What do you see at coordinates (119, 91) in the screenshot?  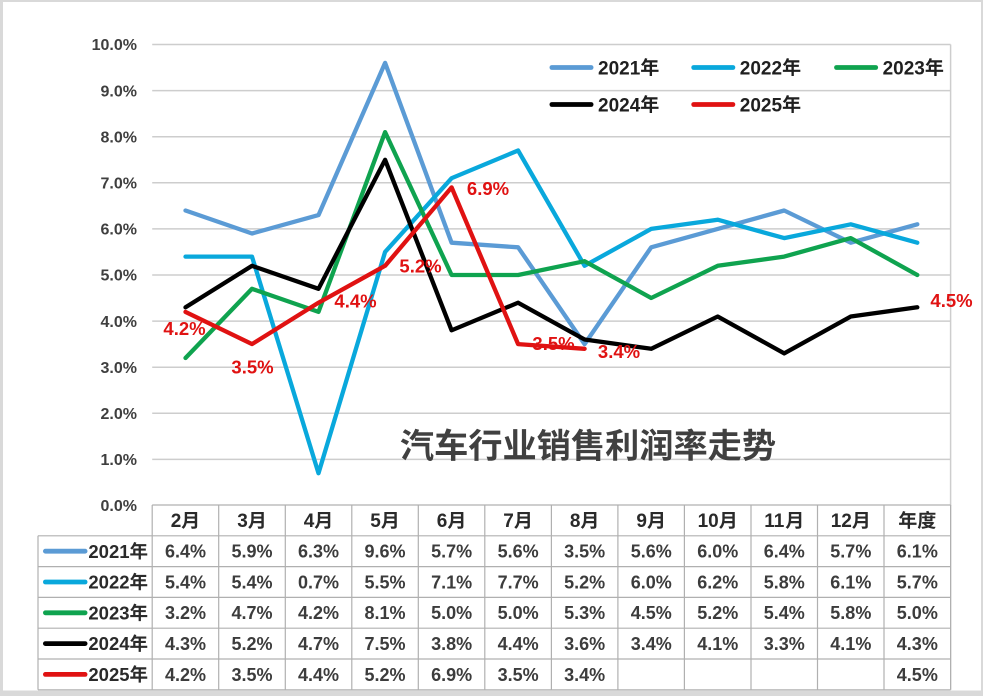 I see `svg-text: 9.0%` at bounding box center [119, 91].